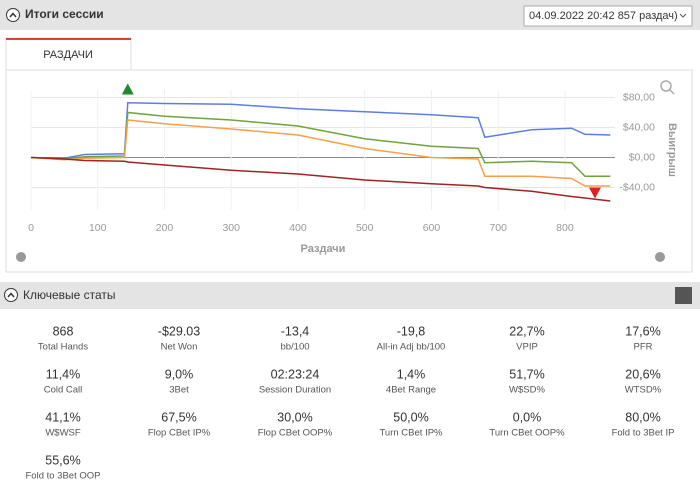 This screenshot has width=700, height=490. What do you see at coordinates (295, 390) in the screenshot?
I see `stat-label: Session Duration` at bounding box center [295, 390].